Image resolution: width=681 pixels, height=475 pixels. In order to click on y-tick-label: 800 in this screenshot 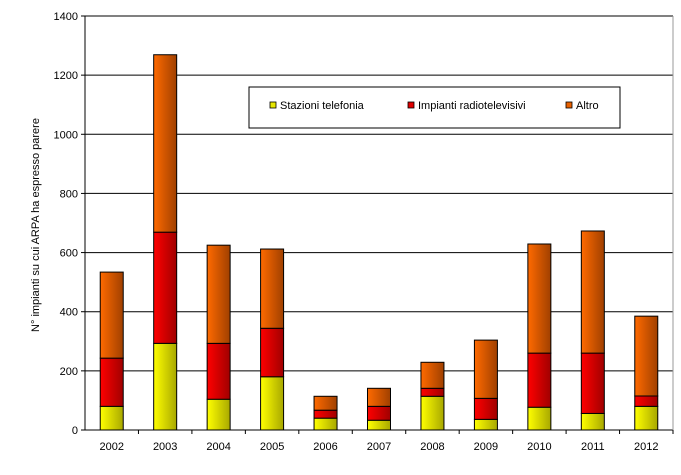, I will do `click(69, 194)`.